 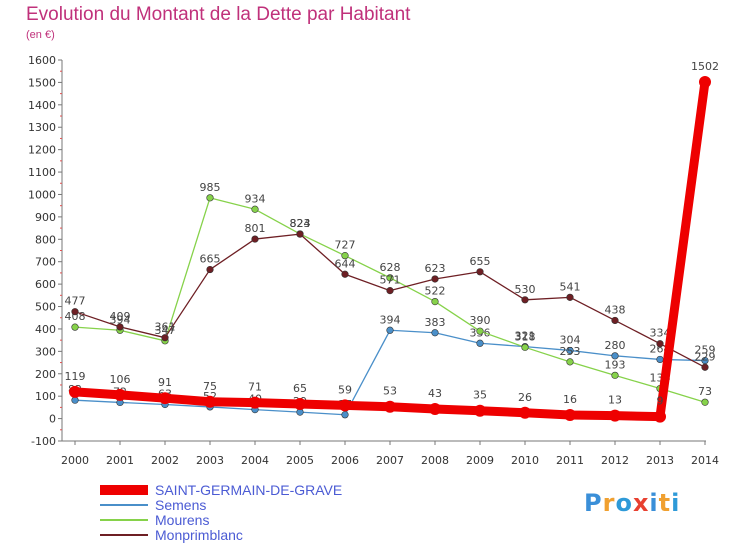 What do you see at coordinates (42, 194) in the screenshot?
I see `y-tick-label: 1000` at bounding box center [42, 194].